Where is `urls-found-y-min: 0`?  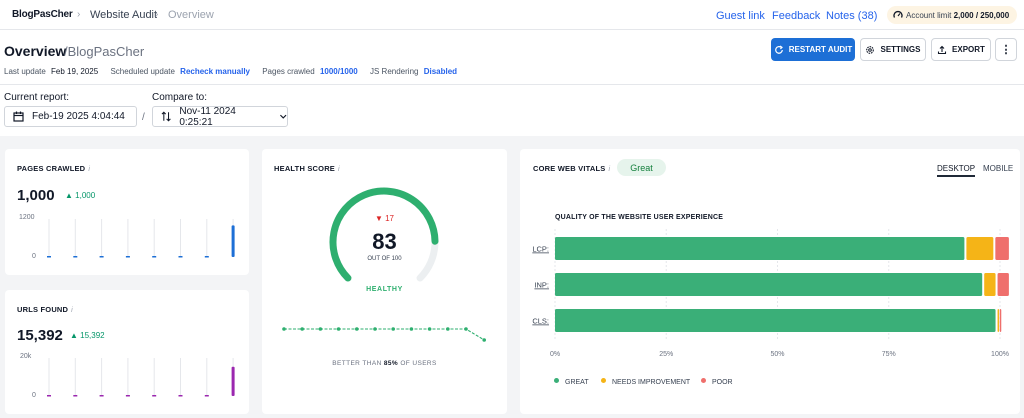
urls-found-y-min: 0 is located at coordinates (34, 395).